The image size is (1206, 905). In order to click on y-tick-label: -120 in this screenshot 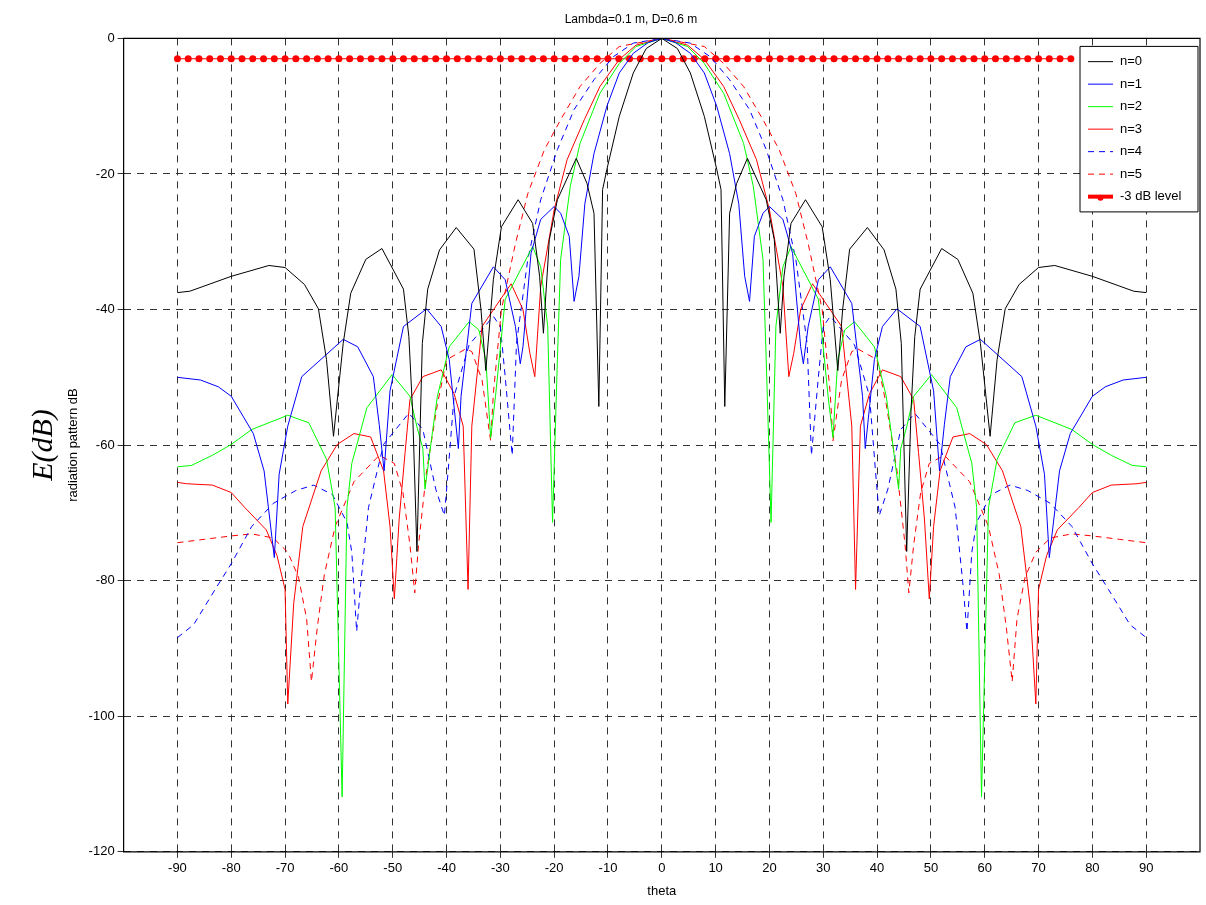, I will do `click(101, 851)`.